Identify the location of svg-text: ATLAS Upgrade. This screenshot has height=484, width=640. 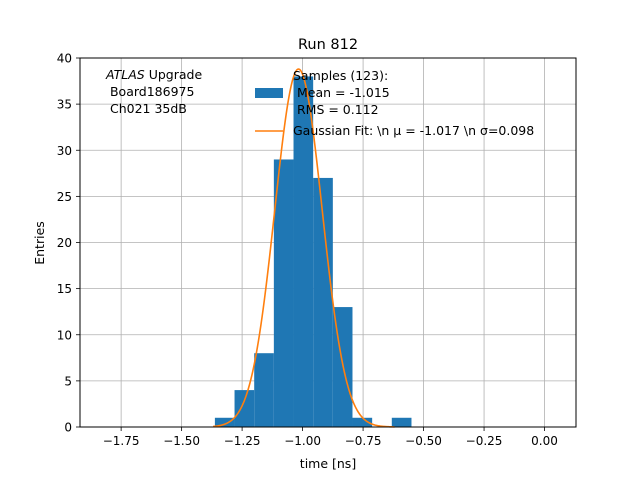
(153, 74).